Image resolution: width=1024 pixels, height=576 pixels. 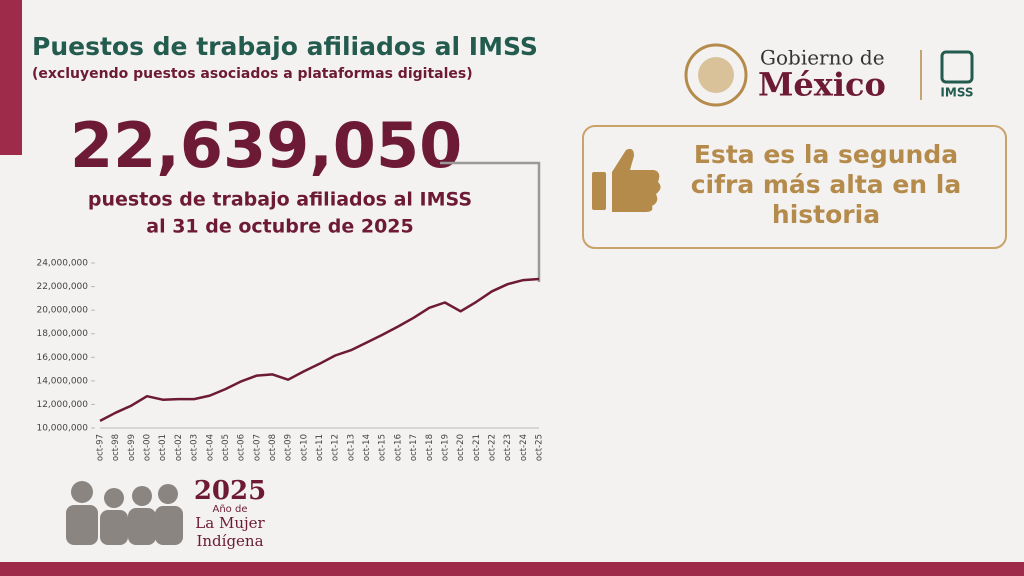 What do you see at coordinates (957, 67) in the screenshot?
I see `imss-emblem` at bounding box center [957, 67].